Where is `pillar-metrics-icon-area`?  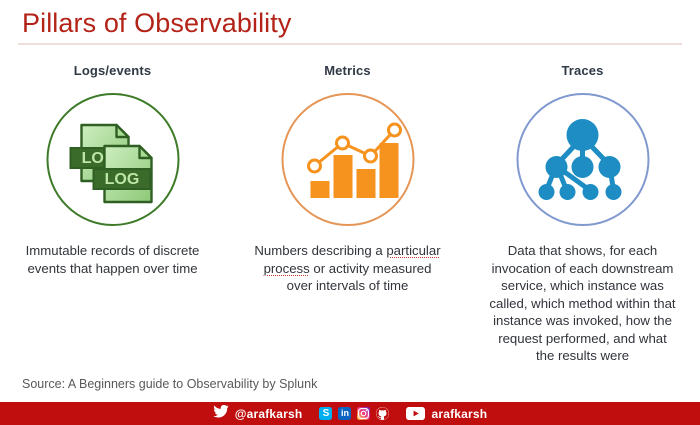
pillar-metrics-icon-area is located at coordinates (347, 161).